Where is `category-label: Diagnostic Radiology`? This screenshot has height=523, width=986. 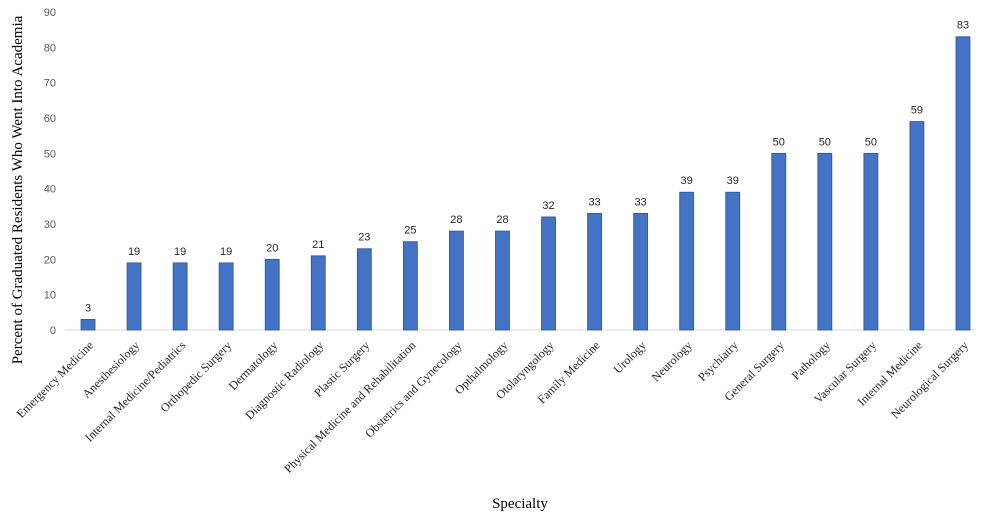 category-label: Diagnostic Radiology is located at coordinates (284, 380).